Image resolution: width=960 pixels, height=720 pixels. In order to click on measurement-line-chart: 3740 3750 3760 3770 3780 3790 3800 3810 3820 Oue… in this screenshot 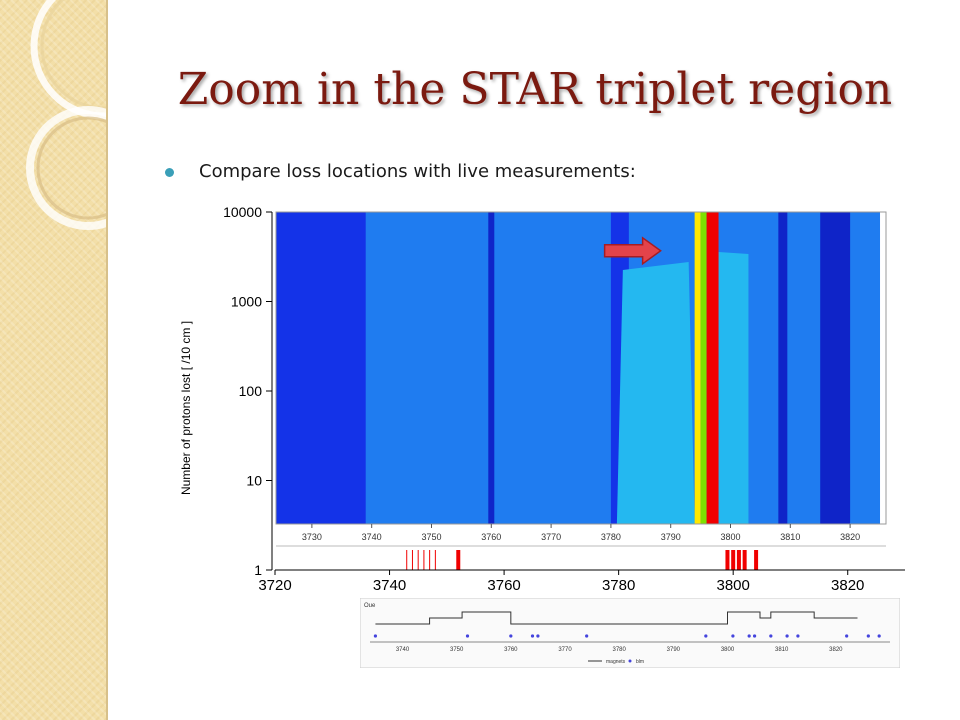, I will do `click(630, 633)`.